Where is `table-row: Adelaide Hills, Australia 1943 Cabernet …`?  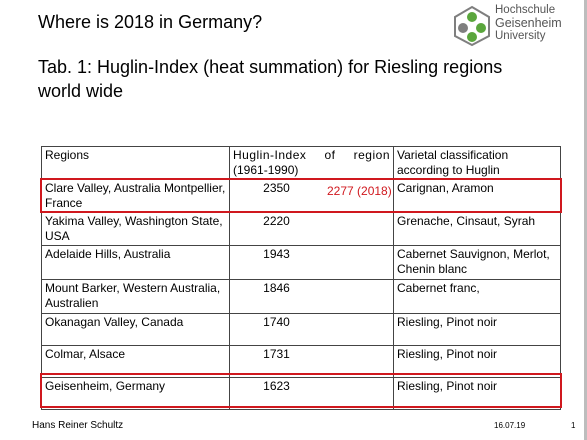
table-row: Adelaide Hills, Australia 1943 Cabernet … is located at coordinates (301, 262).